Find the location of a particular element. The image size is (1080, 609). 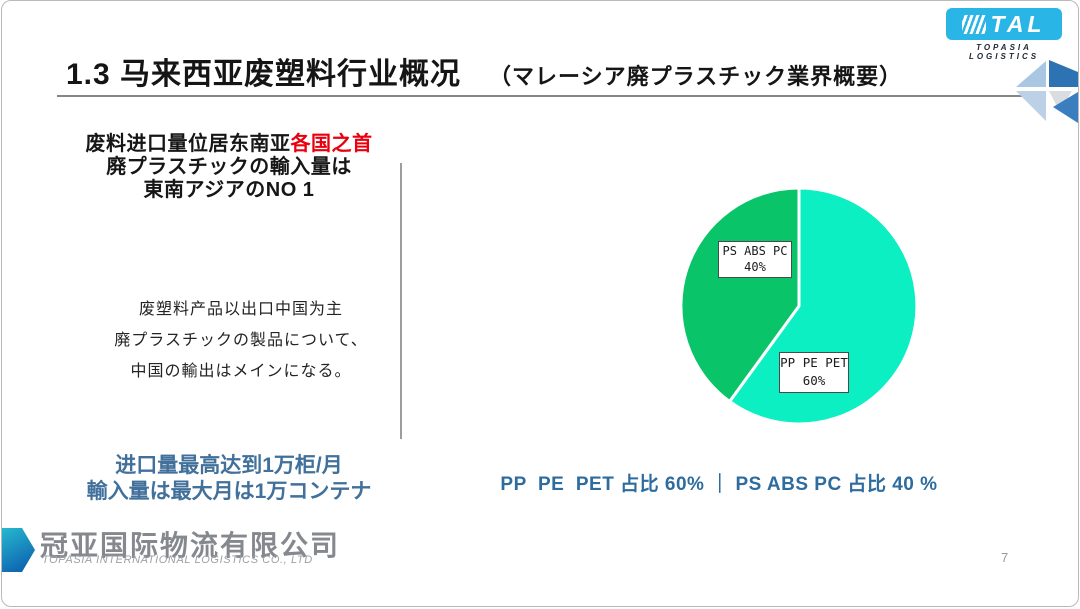

headline-line2: 廃プラスチックの輸入量は is located at coordinates (229, 167).